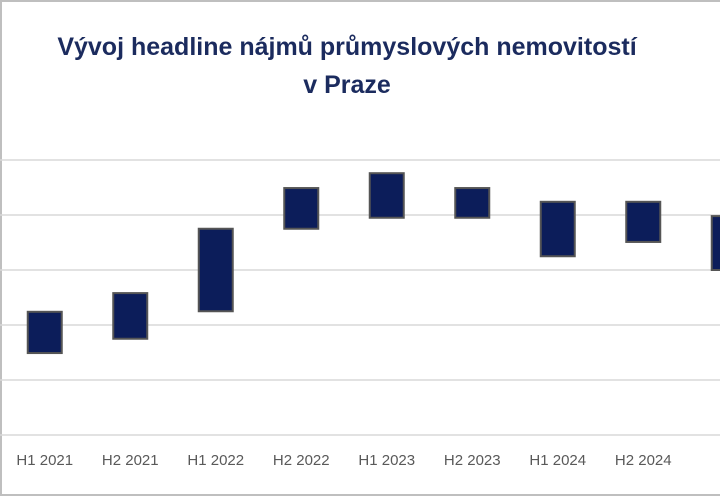  I want to click on x-tick-label: H2 2024, so click(643, 460).